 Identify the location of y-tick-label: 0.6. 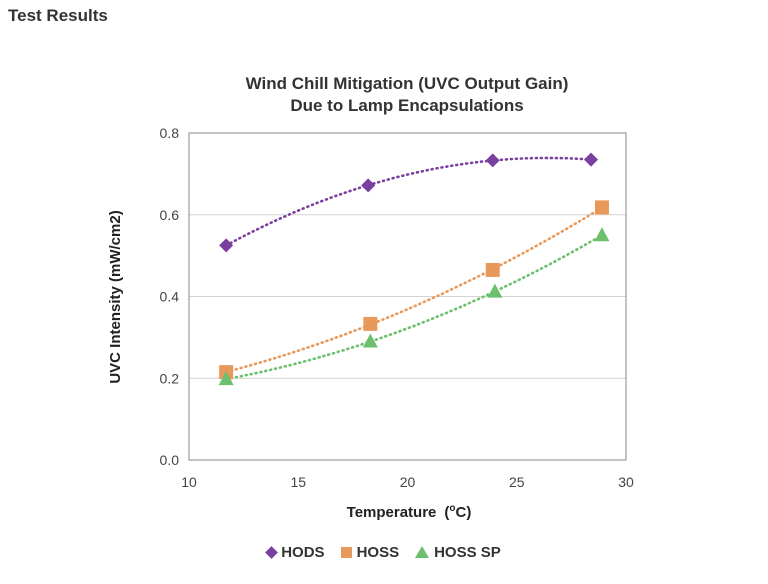
(170, 215).